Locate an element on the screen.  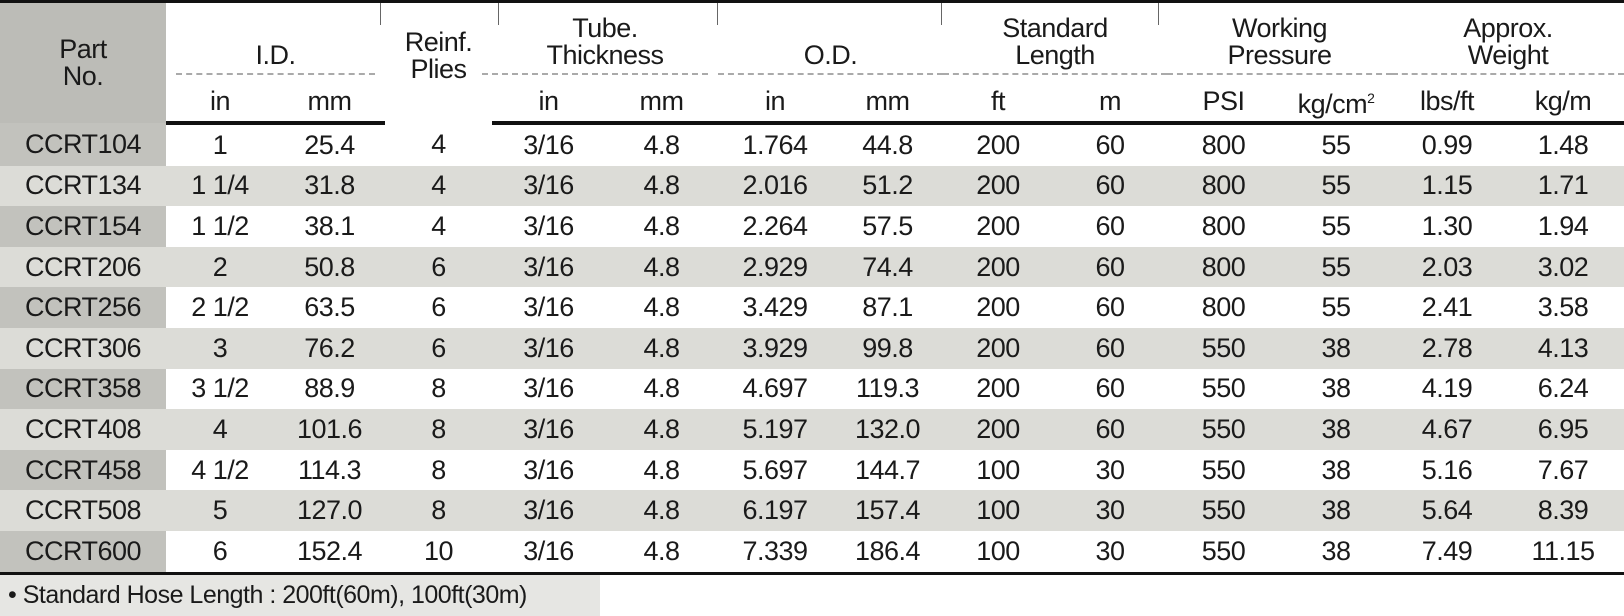
table-cell: 6.24 is located at coordinates (1563, 388).